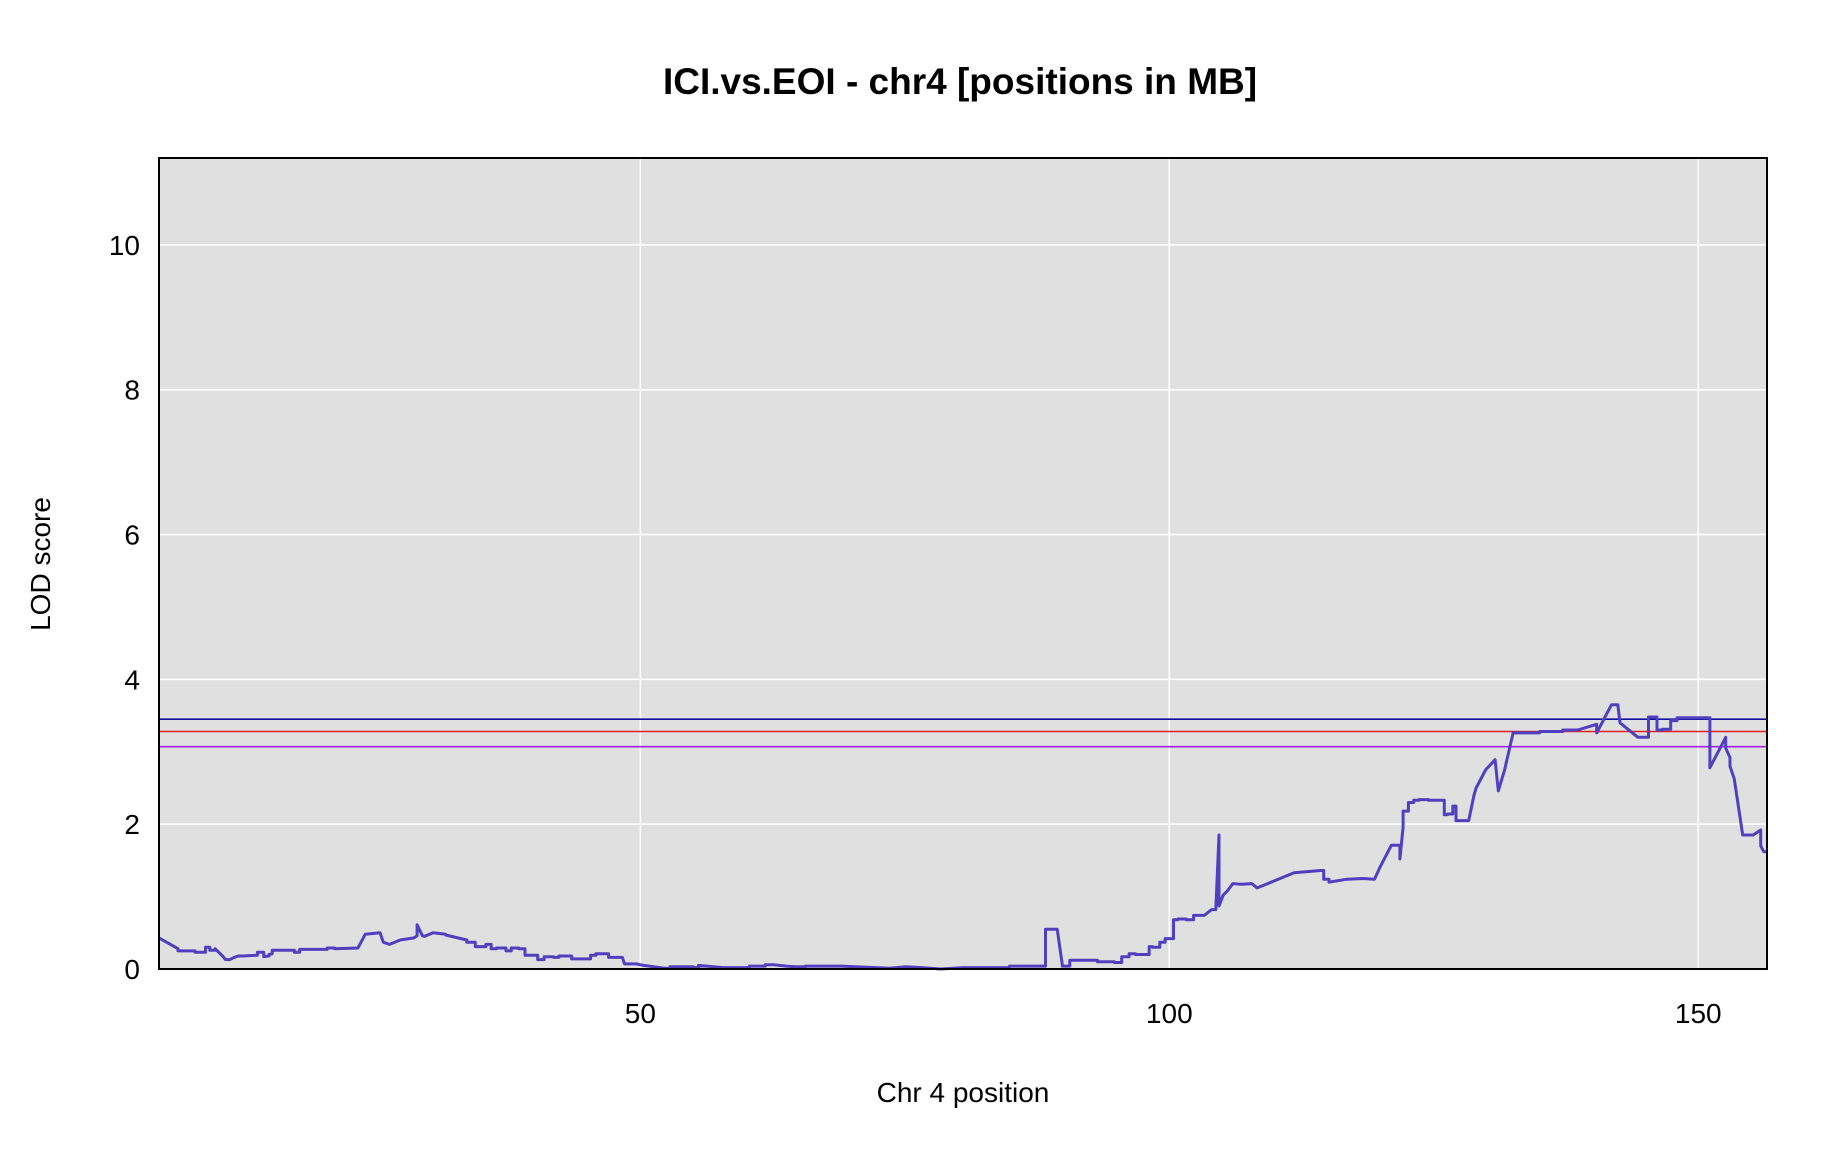 This screenshot has height=1152, width=1824. What do you see at coordinates (960, 81) in the screenshot?
I see `chart-title: ICI.vs.EOI - chr4 [positions in MB]` at bounding box center [960, 81].